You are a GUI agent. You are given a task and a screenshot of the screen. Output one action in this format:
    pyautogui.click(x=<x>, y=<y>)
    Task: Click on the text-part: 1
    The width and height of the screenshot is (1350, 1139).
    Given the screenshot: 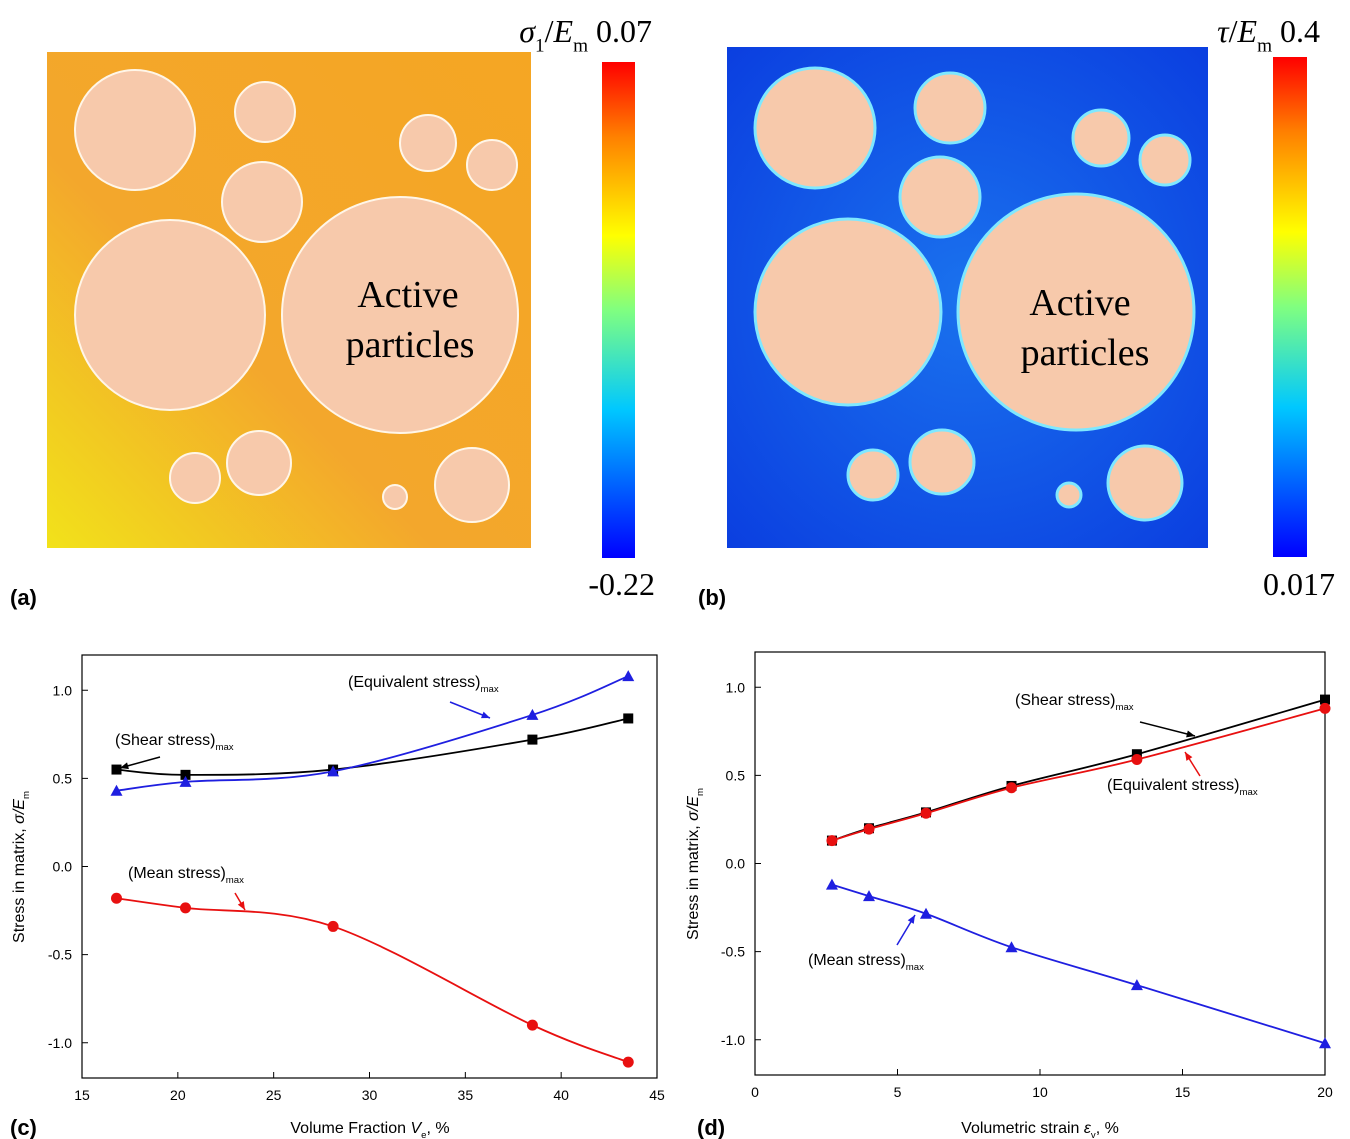 What is the action you would take?
    pyautogui.click(x=540, y=46)
    